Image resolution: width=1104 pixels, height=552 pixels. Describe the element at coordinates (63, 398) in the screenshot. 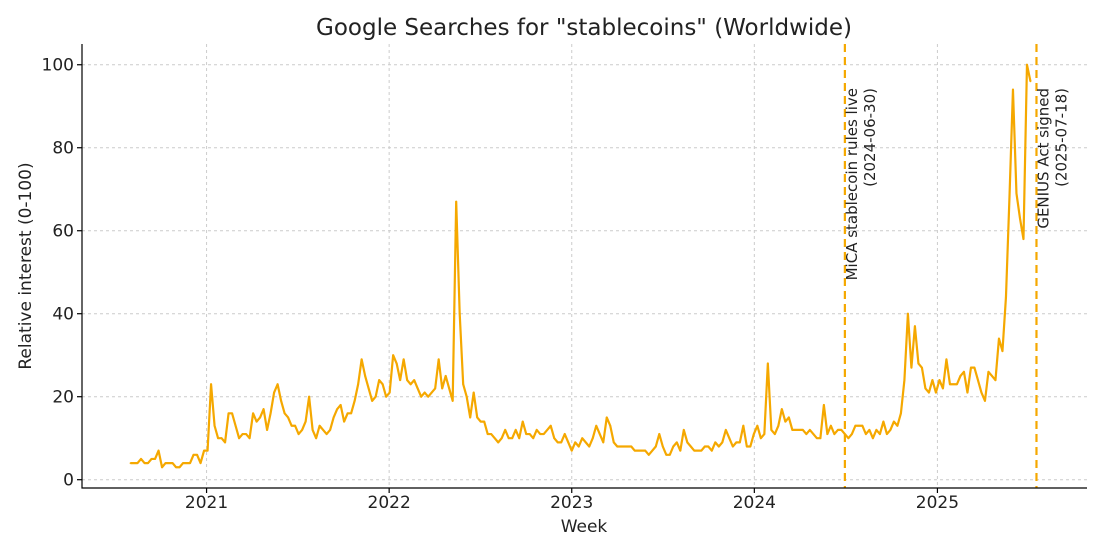

I see `y-tick-label: 20` at that location.